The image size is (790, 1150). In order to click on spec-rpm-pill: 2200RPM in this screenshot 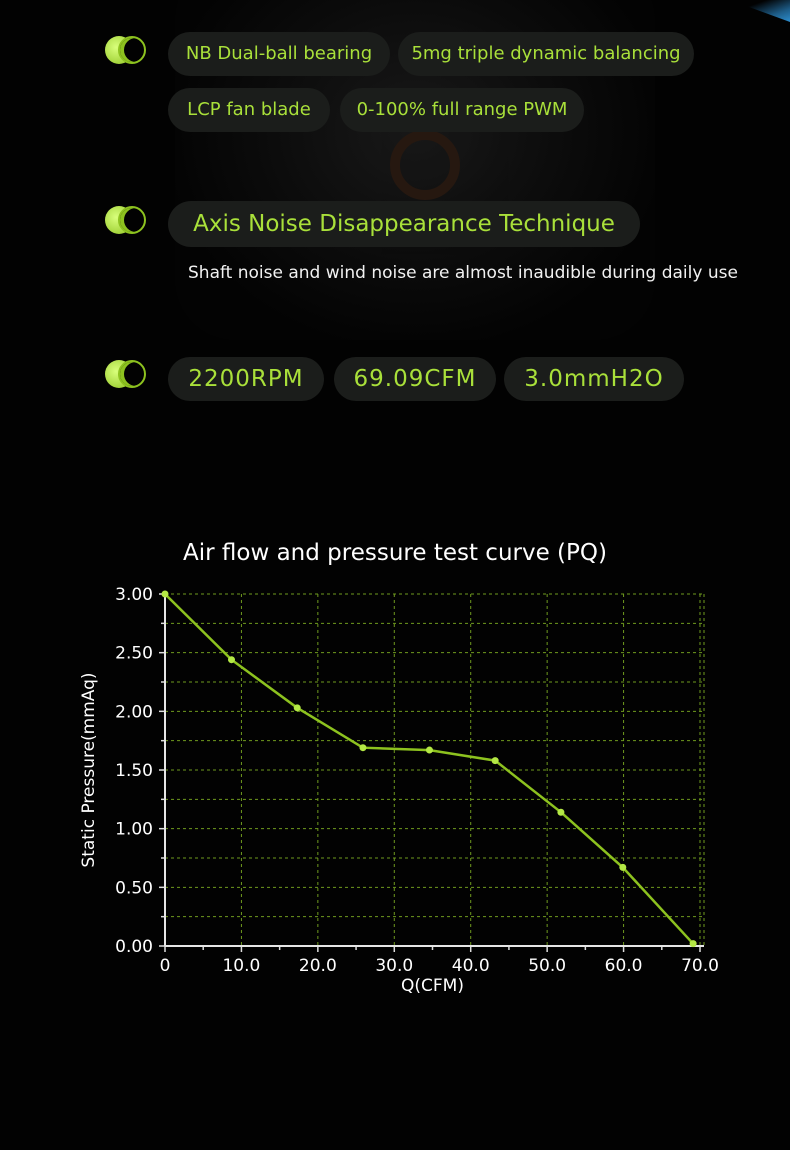, I will do `click(246, 379)`.